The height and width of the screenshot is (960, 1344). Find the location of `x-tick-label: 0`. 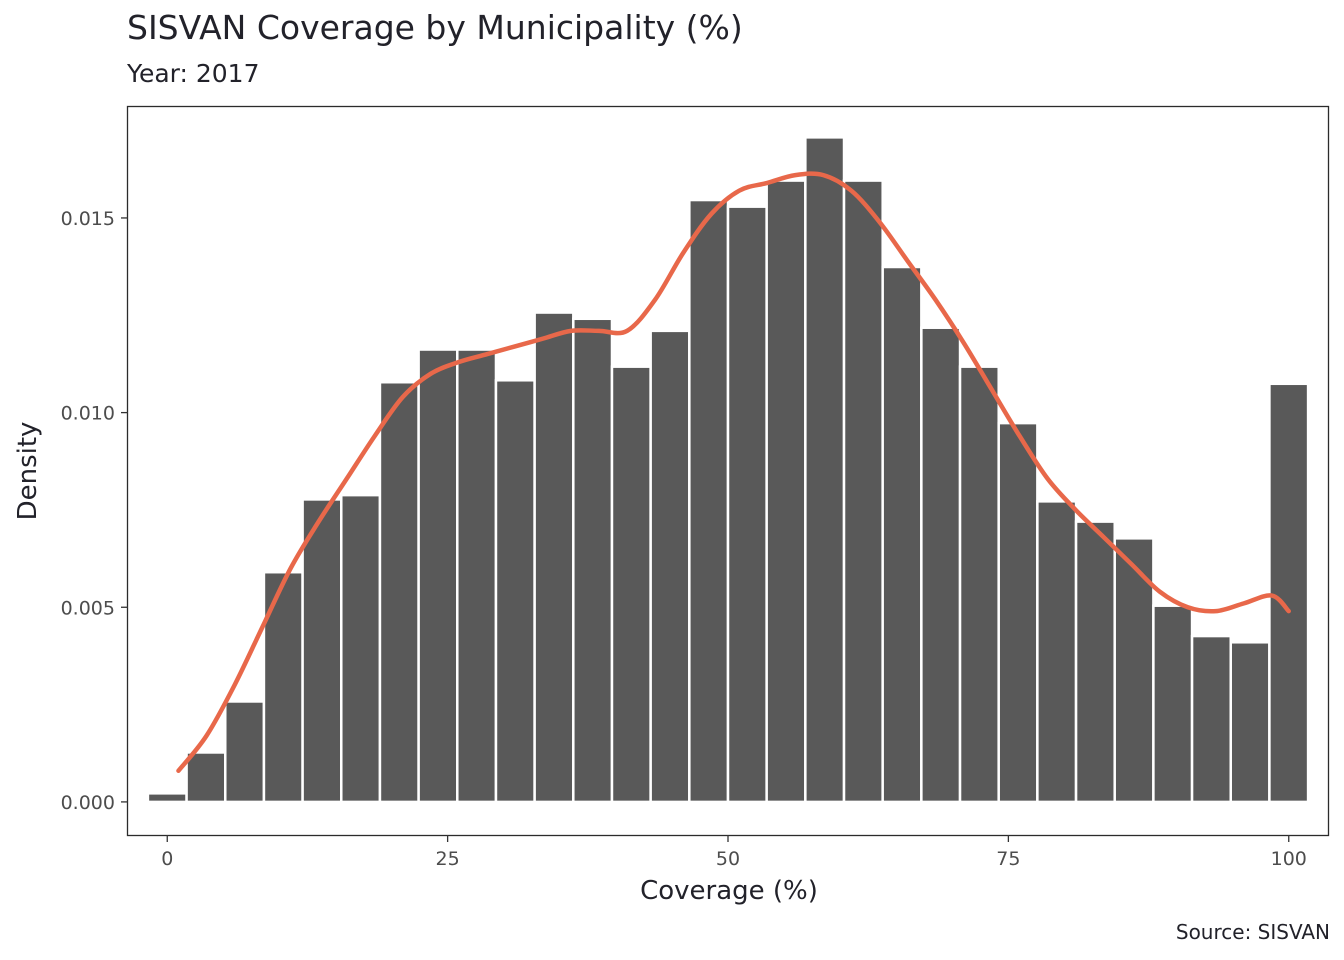

x-tick-label: 0 is located at coordinates (167, 859).